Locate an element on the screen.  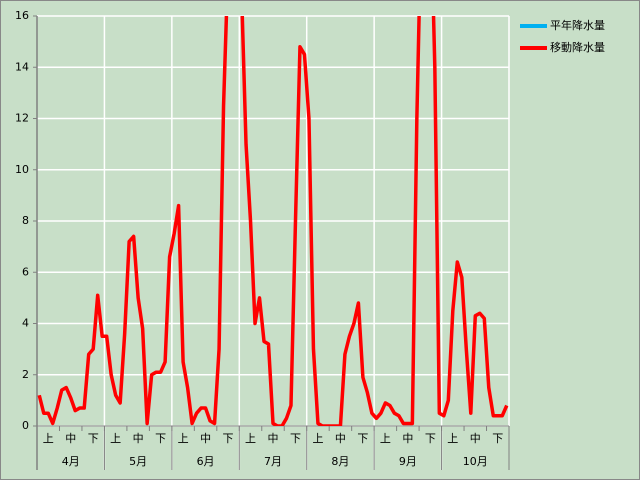
y-tick-label: 2 is located at coordinates (25, 374).